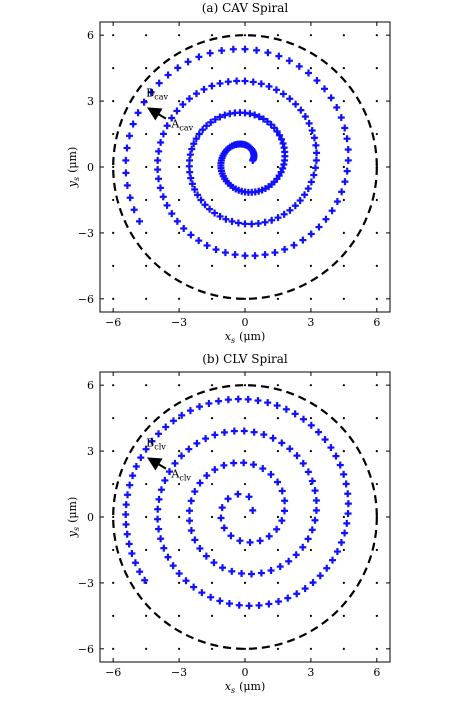  Describe the element at coordinates (186, 127) in the screenshot. I see `label-a-sub: cav` at that location.